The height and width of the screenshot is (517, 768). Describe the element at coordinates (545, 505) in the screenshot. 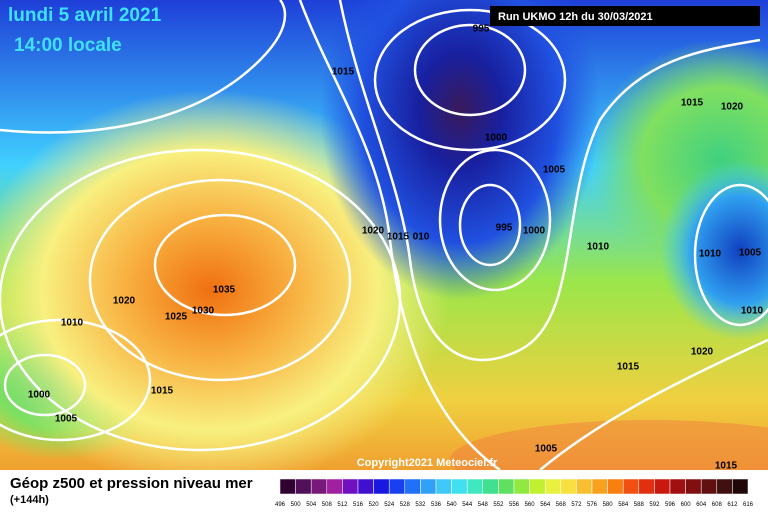

I see `scale-label: 564` at that location.